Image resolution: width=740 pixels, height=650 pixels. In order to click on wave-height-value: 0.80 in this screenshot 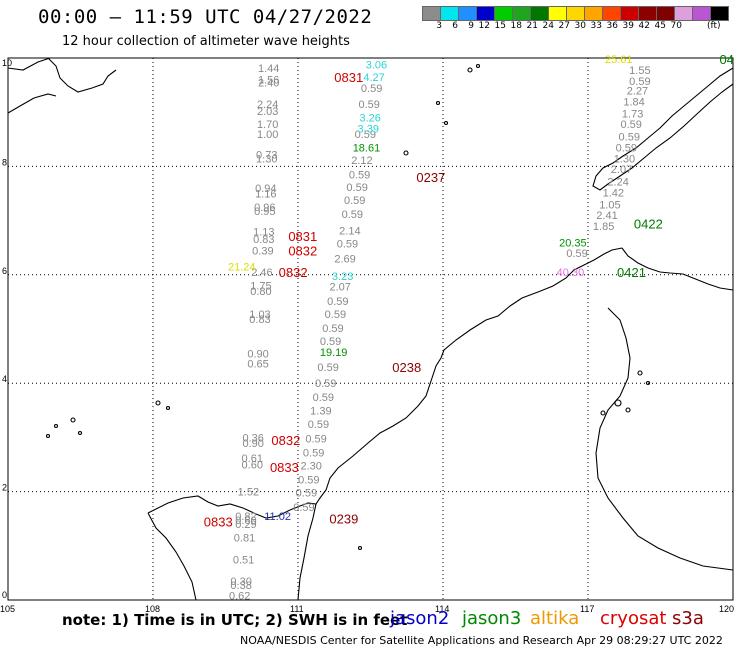, I will do `click(260, 292)`.